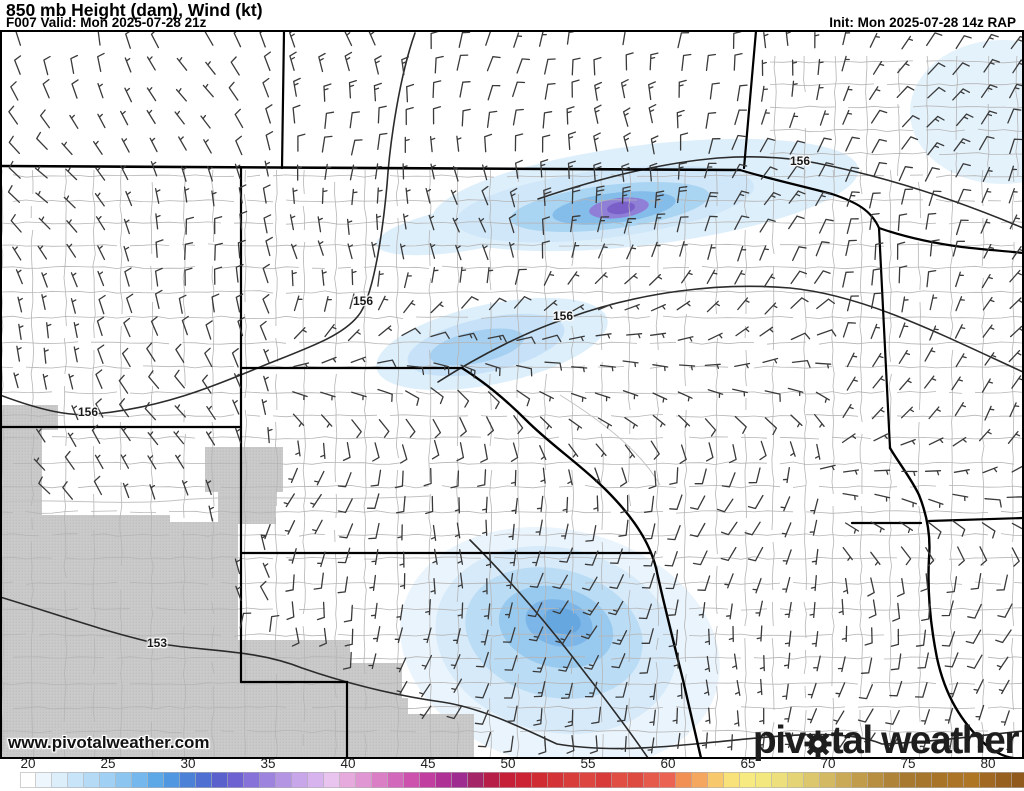  Describe the element at coordinates (779, 740) in the screenshot. I see `logo-text-pre: piv` at that location.